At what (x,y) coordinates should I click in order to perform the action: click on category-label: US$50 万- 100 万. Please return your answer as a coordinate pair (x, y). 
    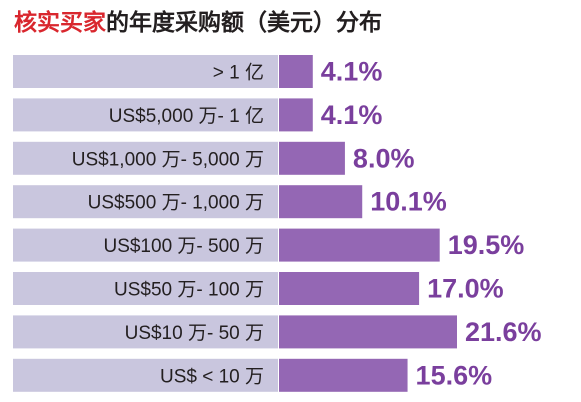
    Looking at the image, I should click on (189, 290).